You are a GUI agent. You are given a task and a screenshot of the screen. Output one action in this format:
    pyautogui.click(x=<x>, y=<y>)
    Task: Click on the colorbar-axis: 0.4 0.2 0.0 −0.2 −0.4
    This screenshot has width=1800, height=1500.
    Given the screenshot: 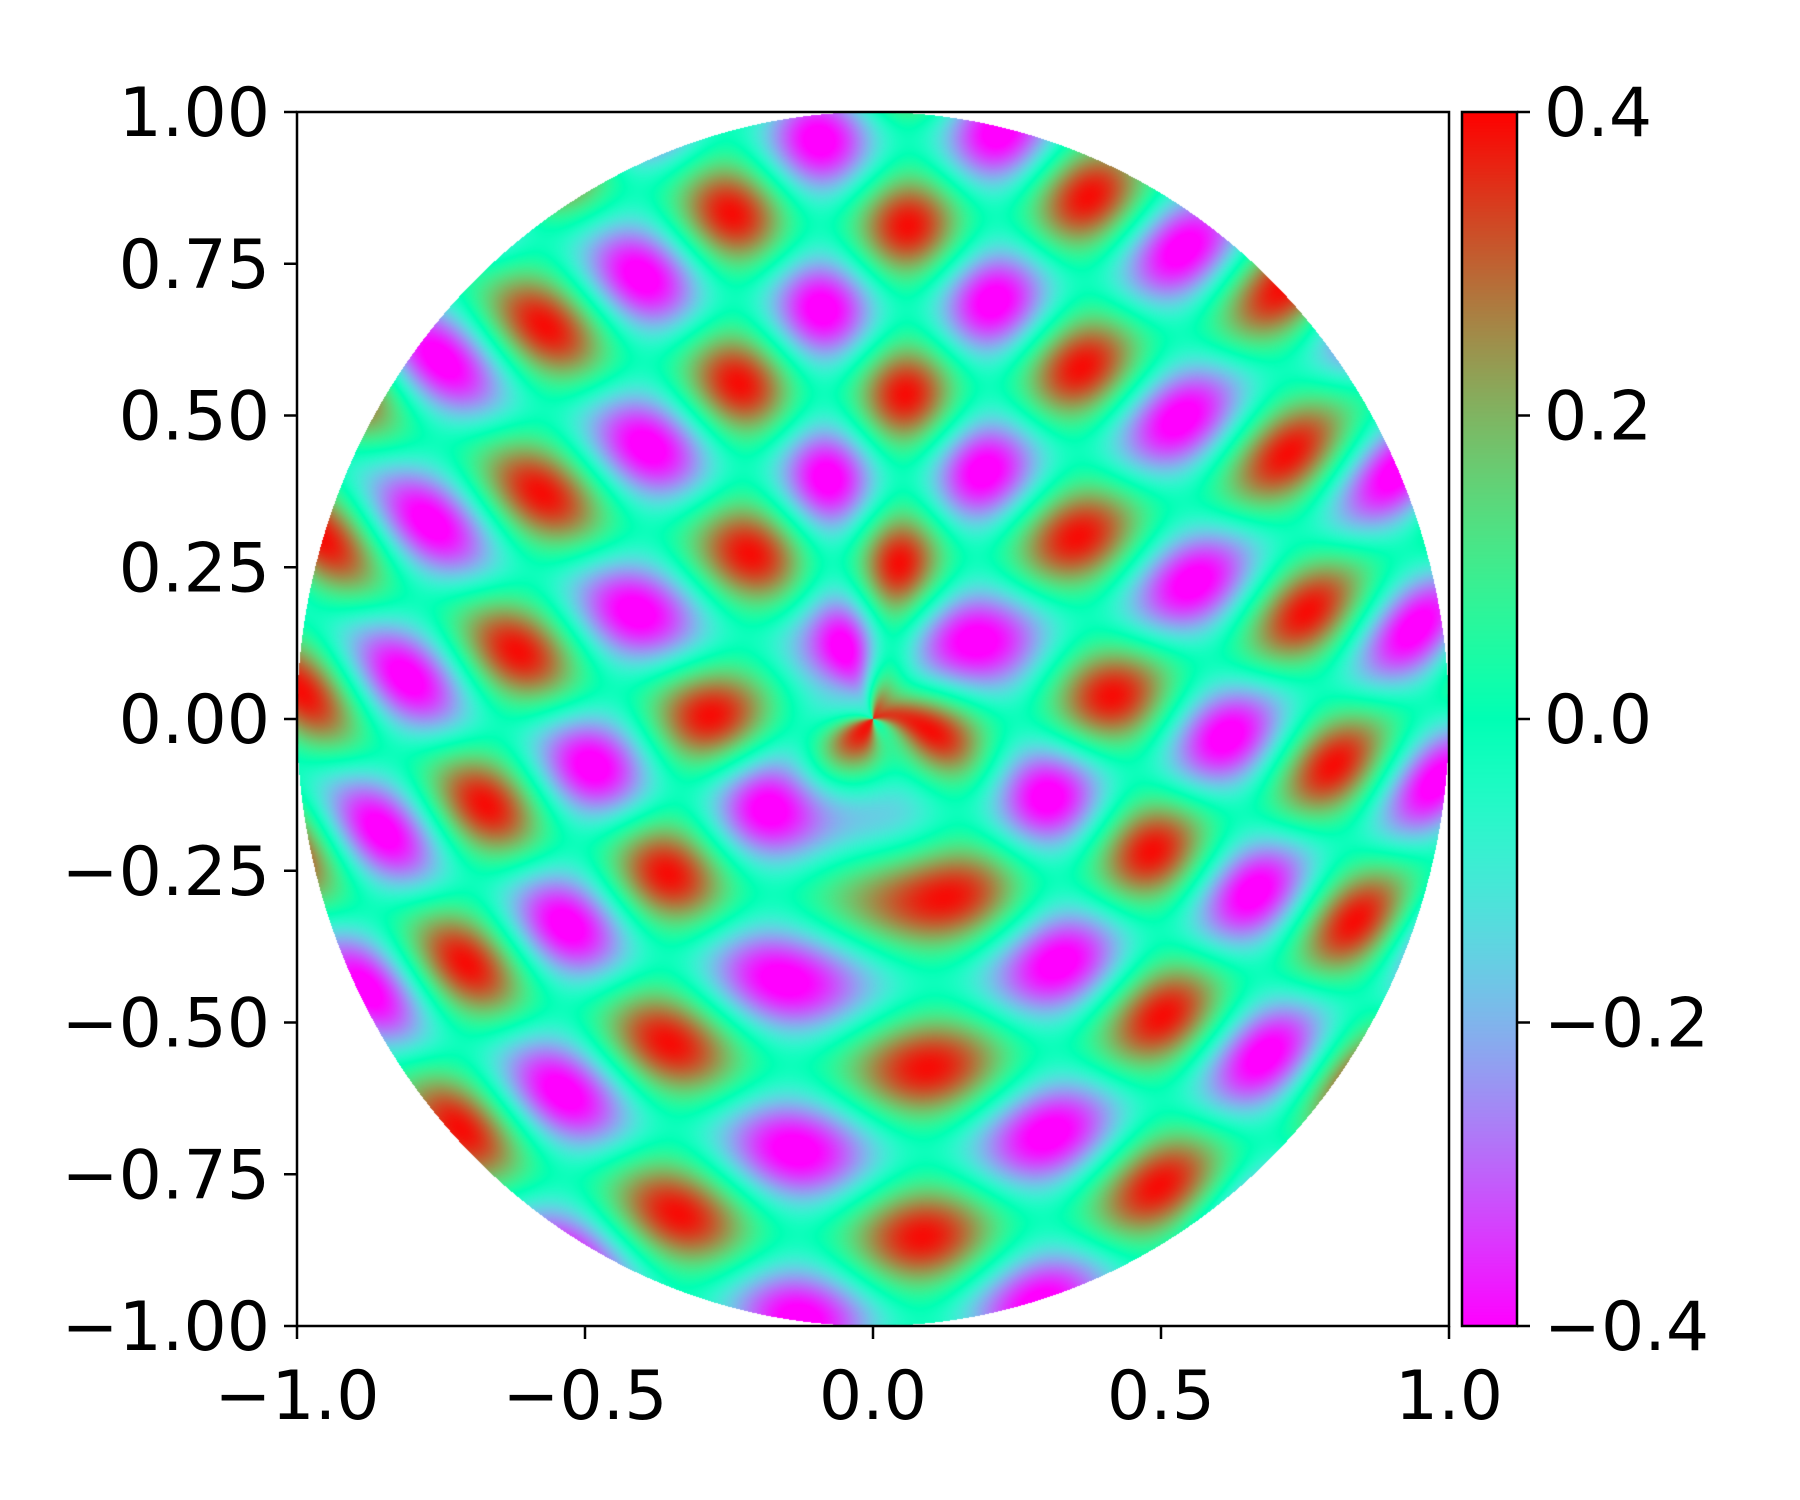 What is the action you would take?
    pyautogui.click(x=1613, y=720)
    